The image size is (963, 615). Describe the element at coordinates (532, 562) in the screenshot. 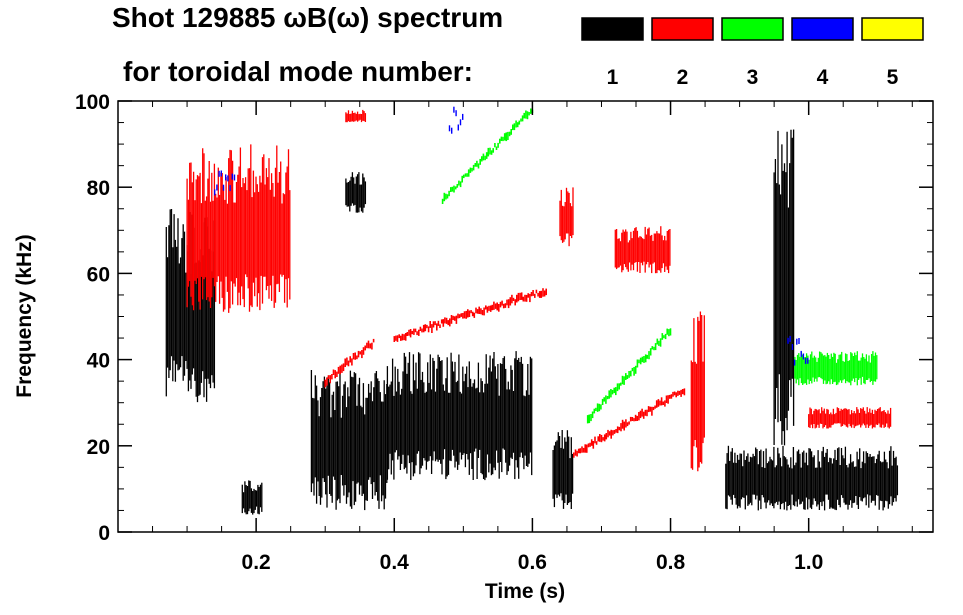

I see `x-tick-label-0.6: 0.6` at that location.